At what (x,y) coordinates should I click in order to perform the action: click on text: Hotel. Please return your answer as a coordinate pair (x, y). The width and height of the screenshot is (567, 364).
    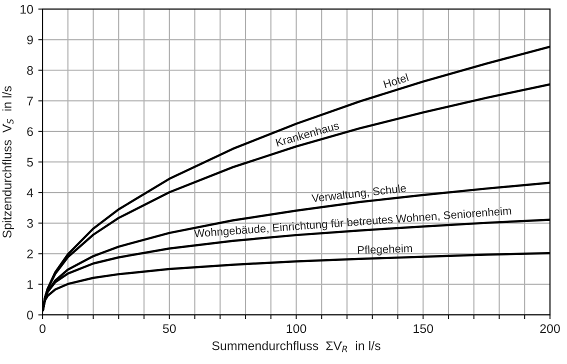
    Looking at the image, I should click on (396, 80).